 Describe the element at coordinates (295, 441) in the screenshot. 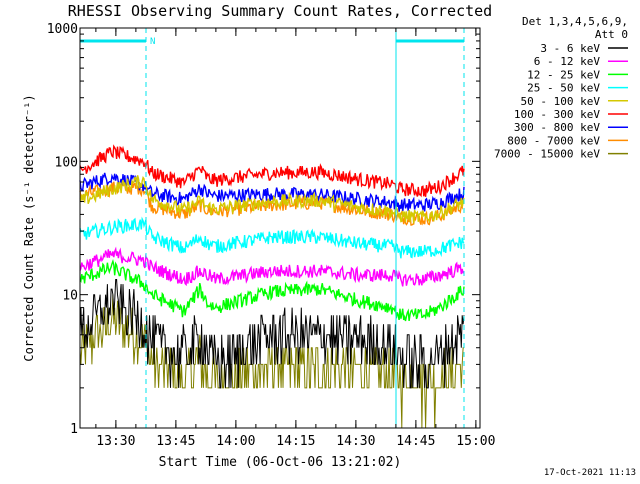

I see `x-tick-label-4: 14:15` at that location.